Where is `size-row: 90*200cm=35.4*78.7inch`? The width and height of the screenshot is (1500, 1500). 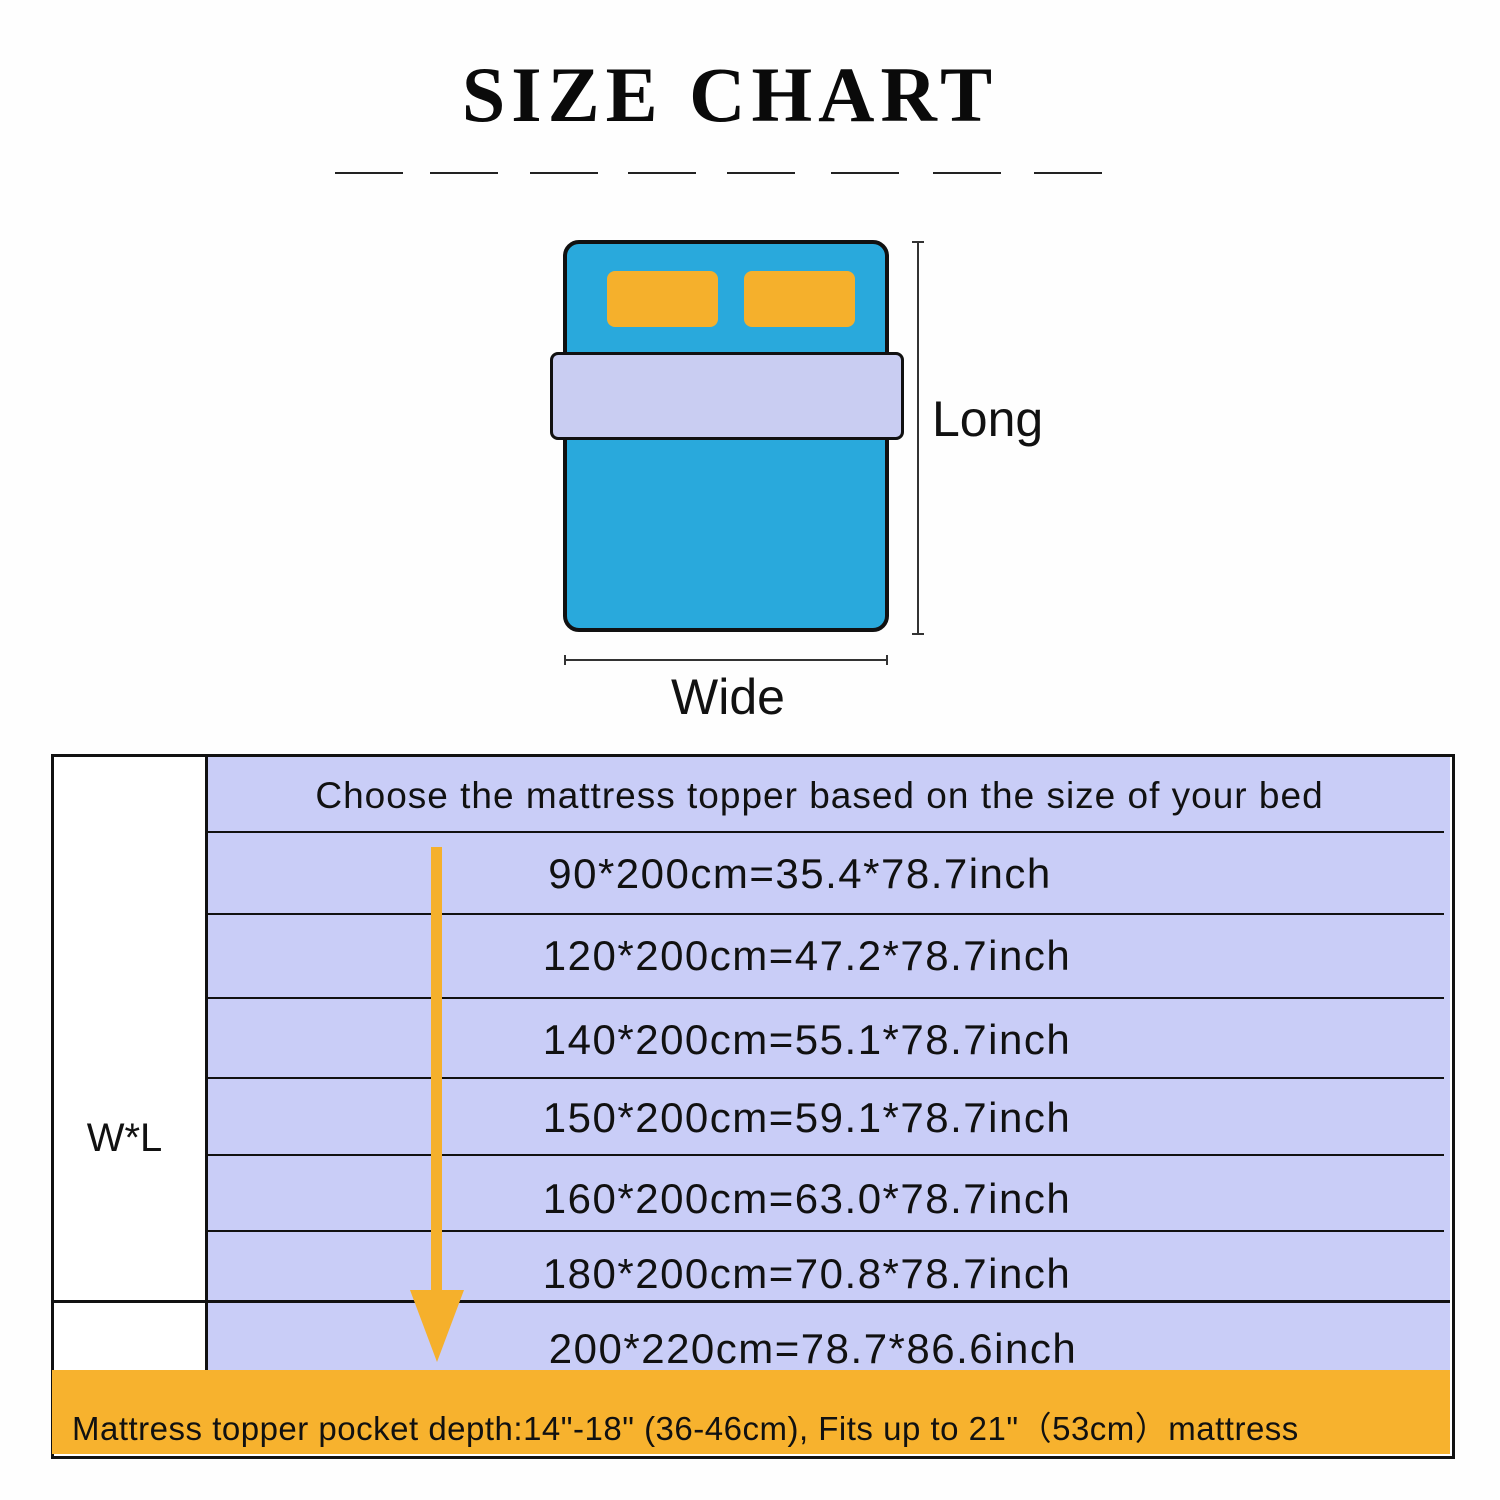
size-row: 90*200cm=35.4*78.7inch is located at coordinates (800, 873).